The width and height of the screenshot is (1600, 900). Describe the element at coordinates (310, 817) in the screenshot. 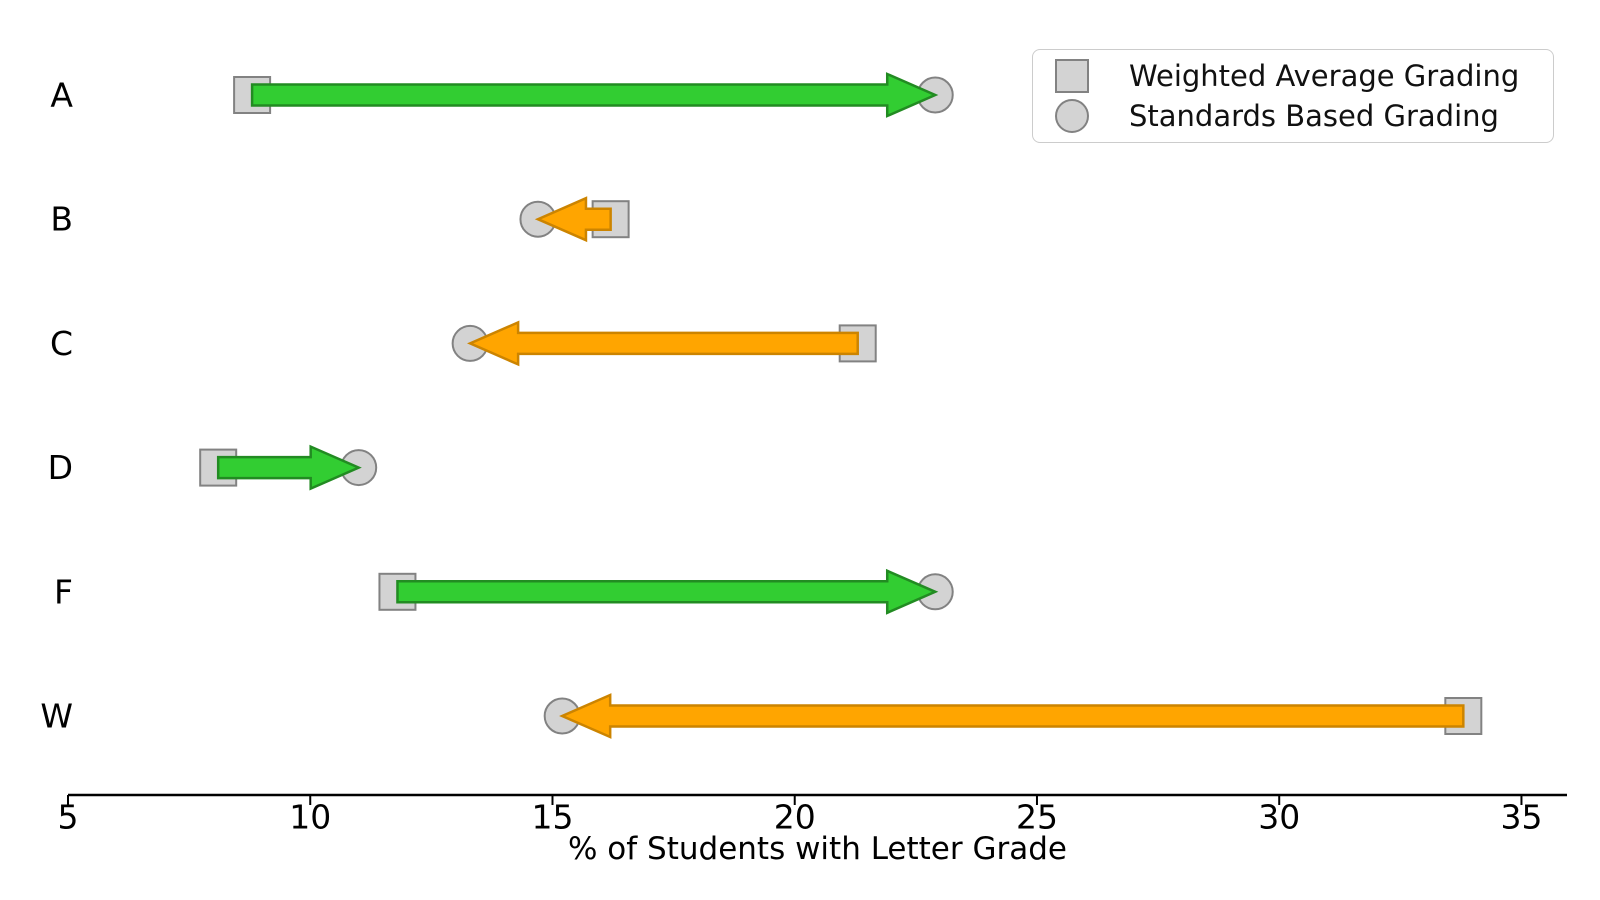

I see `x-tick-label: 10` at that location.